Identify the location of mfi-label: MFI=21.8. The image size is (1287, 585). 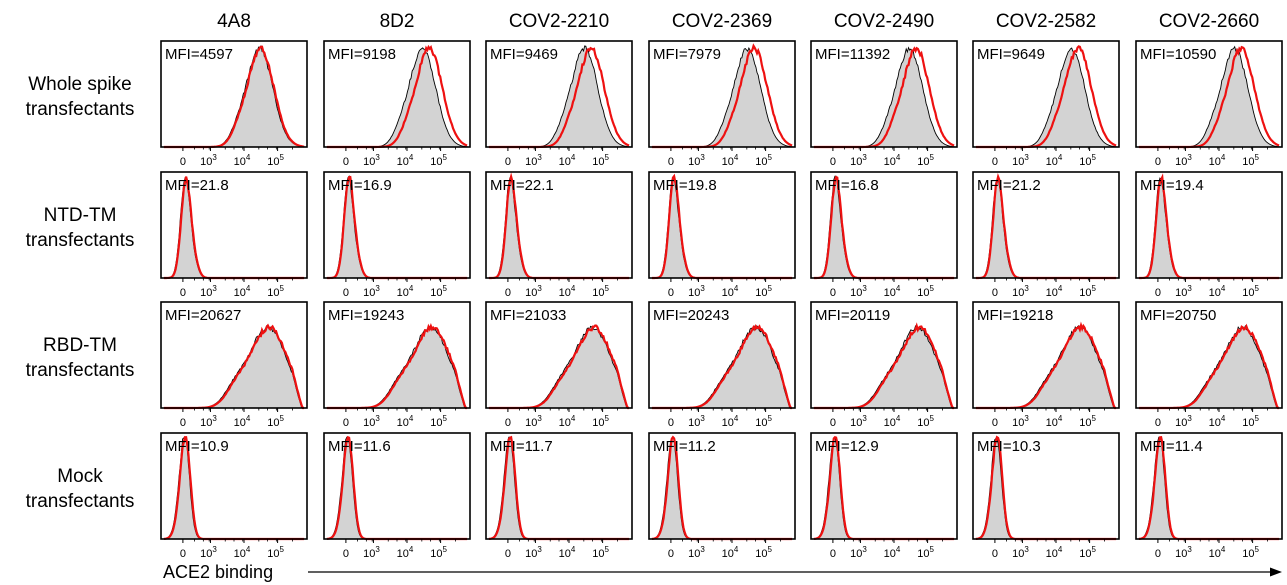
(197, 185).